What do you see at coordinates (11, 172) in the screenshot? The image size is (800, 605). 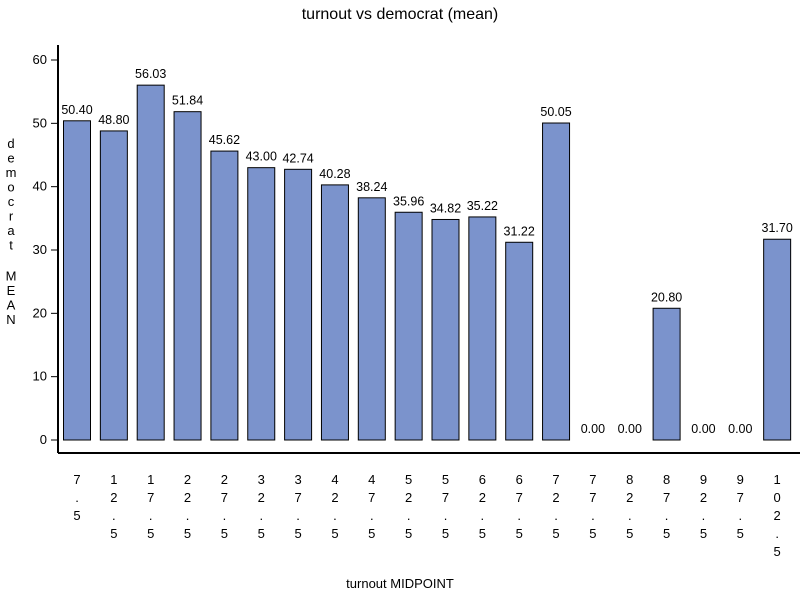 I see `y-axis-label-char: m` at bounding box center [11, 172].